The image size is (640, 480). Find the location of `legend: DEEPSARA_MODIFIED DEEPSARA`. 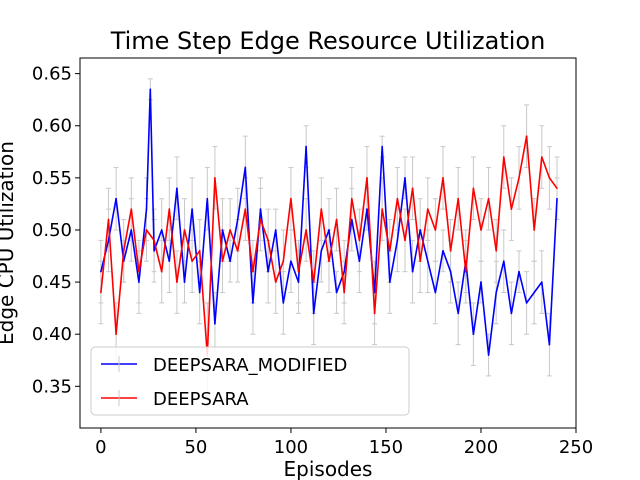

legend: DEEPSARA_MODIFIED DEEPSARA is located at coordinates (250, 381).